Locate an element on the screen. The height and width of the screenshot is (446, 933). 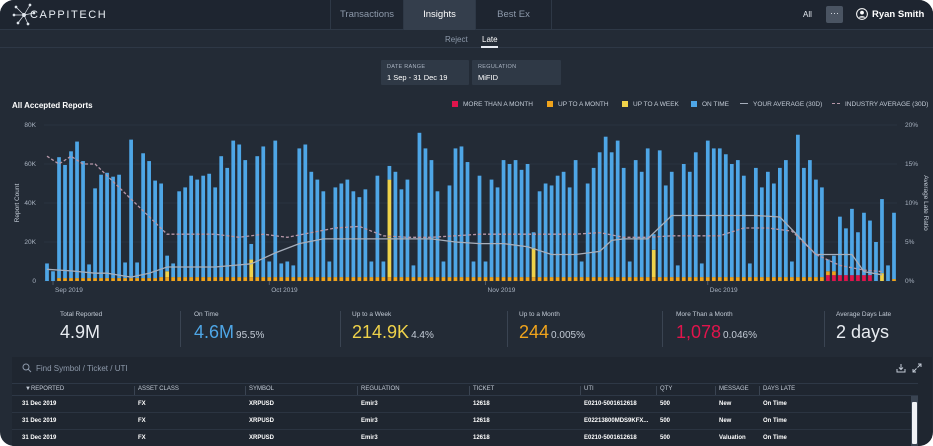
chart-title: All Accepted Reports is located at coordinates (52, 105).